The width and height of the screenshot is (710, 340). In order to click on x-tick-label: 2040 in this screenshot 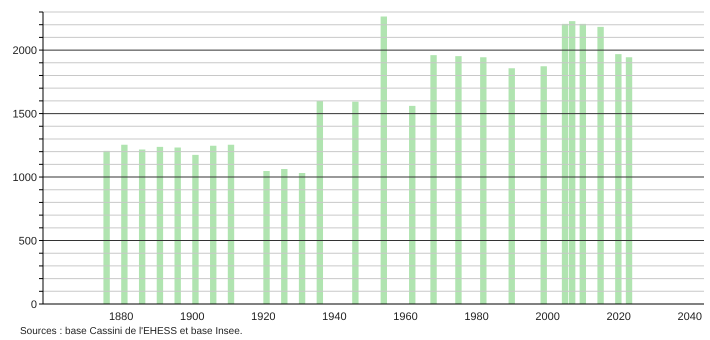, I will do `click(690, 316)`.